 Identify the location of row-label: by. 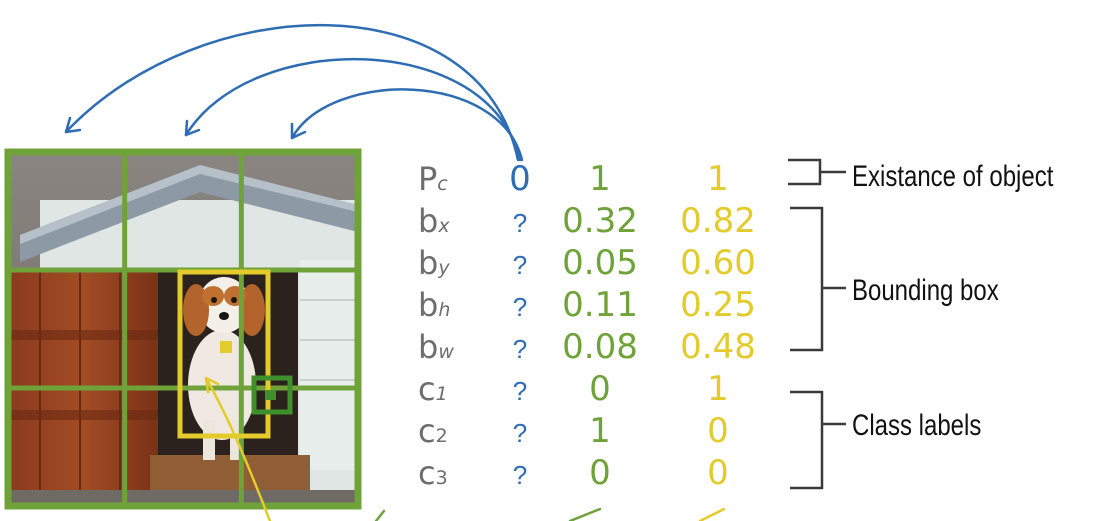
(434, 263).